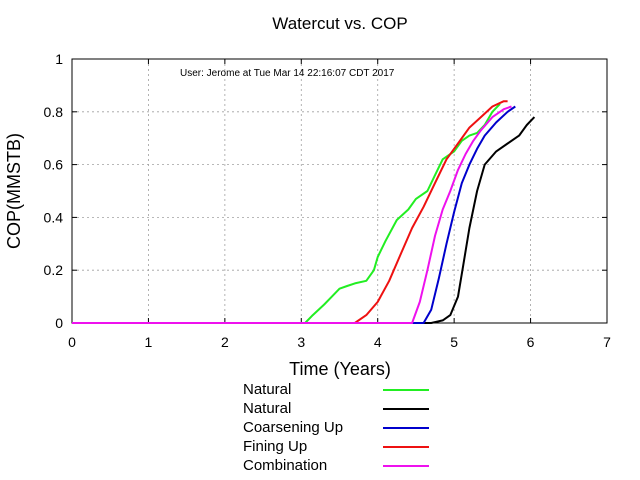 The image size is (640, 480). Describe the element at coordinates (54, 270) in the screenshot. I see `y-tick-label: 0.2` at that location.